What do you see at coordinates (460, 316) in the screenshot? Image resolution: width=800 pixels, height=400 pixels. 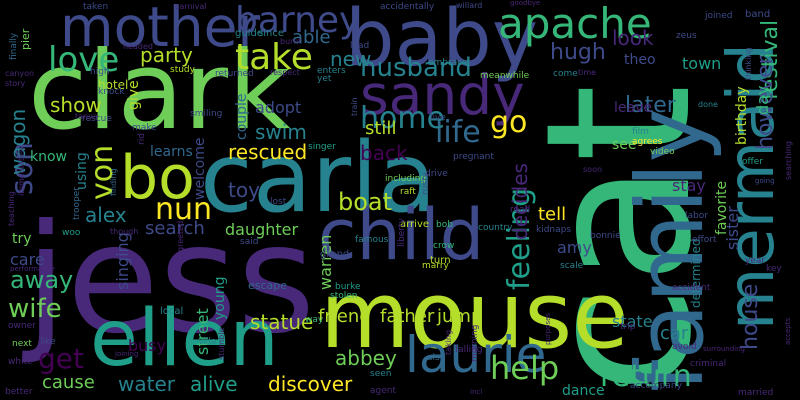 I see `word-jump: jump` at bounding box center [460, 316].